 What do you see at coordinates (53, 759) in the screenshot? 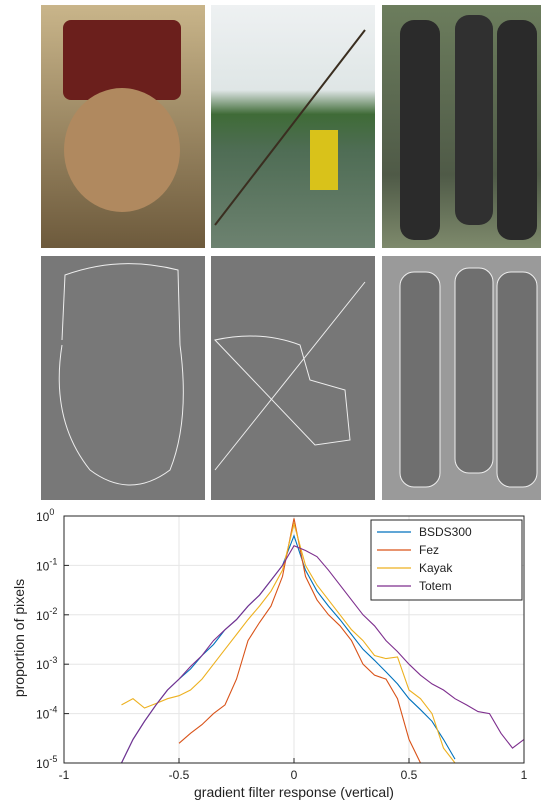
I see `y-tick-exponent: -5` at bounding box center [53, 759].